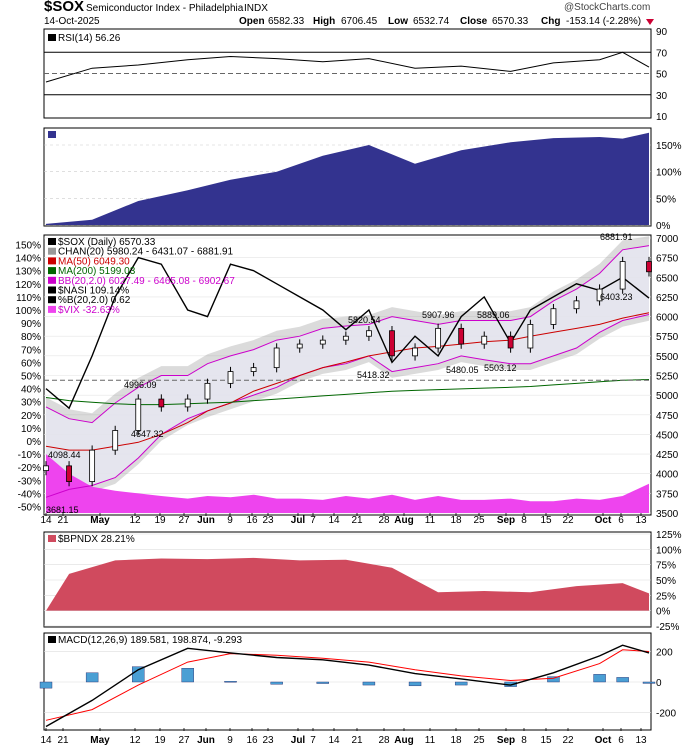  Describe the element at coordinates (667, 435) in the screenshot. I see `price-tick-label: 4500` at that location.